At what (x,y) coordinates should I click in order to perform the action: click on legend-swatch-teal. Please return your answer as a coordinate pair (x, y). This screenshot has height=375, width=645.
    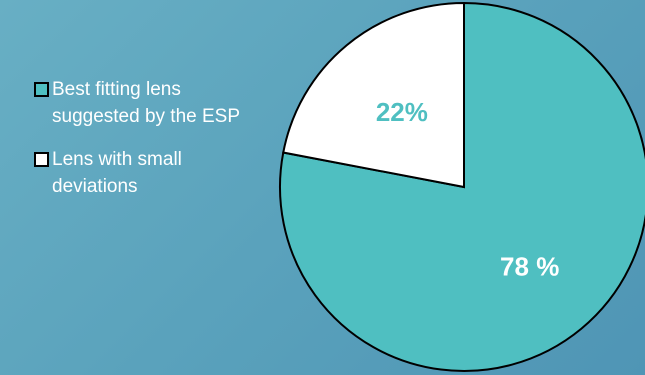
    Looking at the image, I should click on (41, 89).